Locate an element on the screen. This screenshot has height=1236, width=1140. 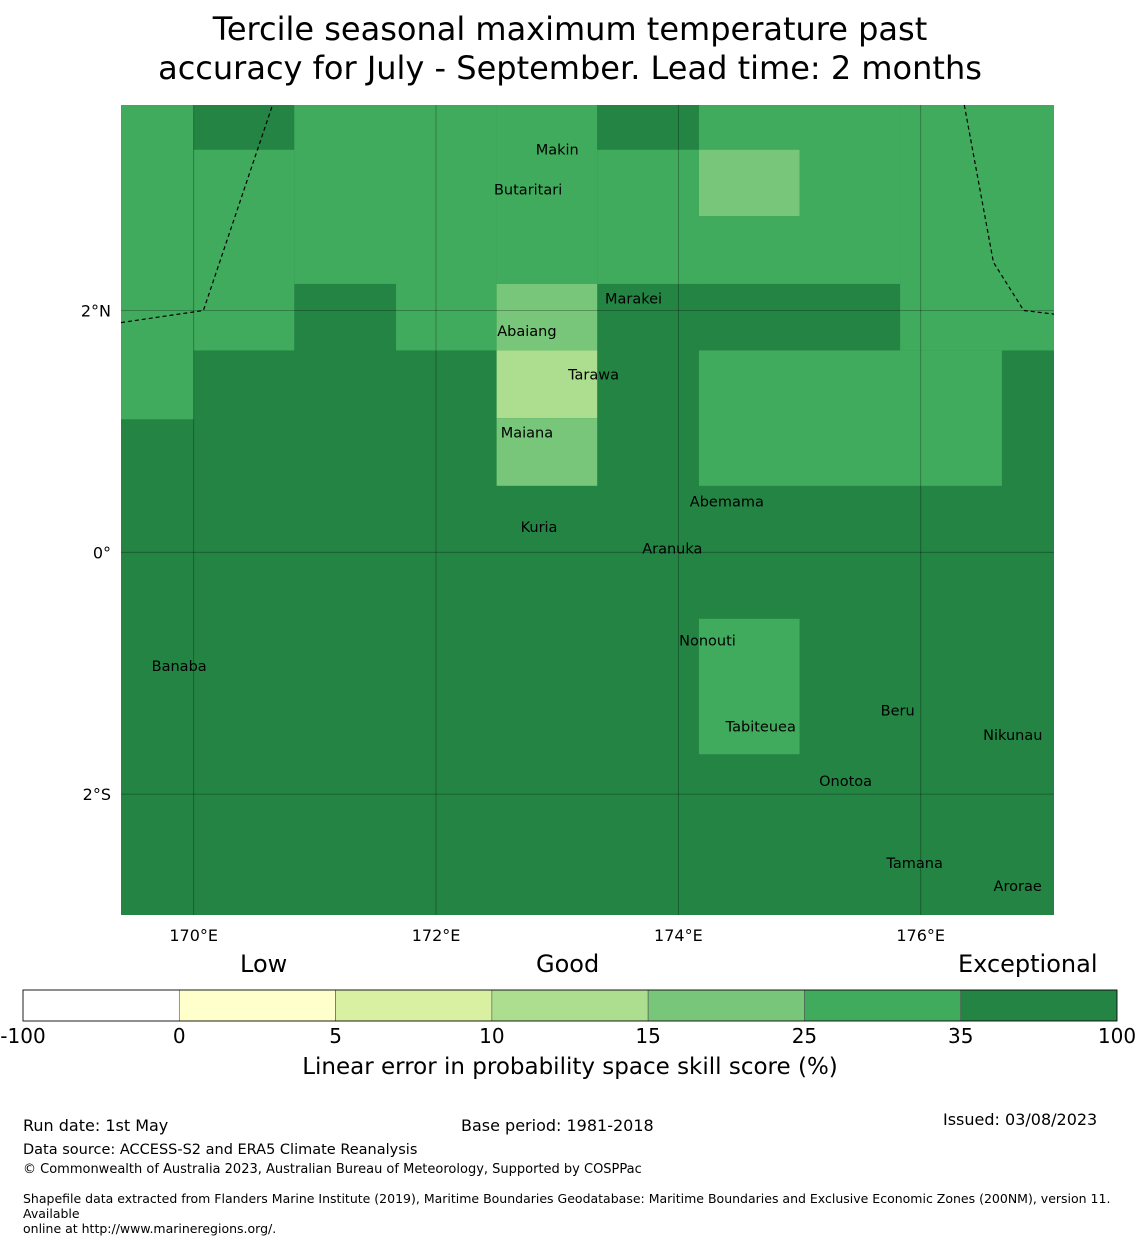
eez-boundaries is located at coordinates (587, 214).